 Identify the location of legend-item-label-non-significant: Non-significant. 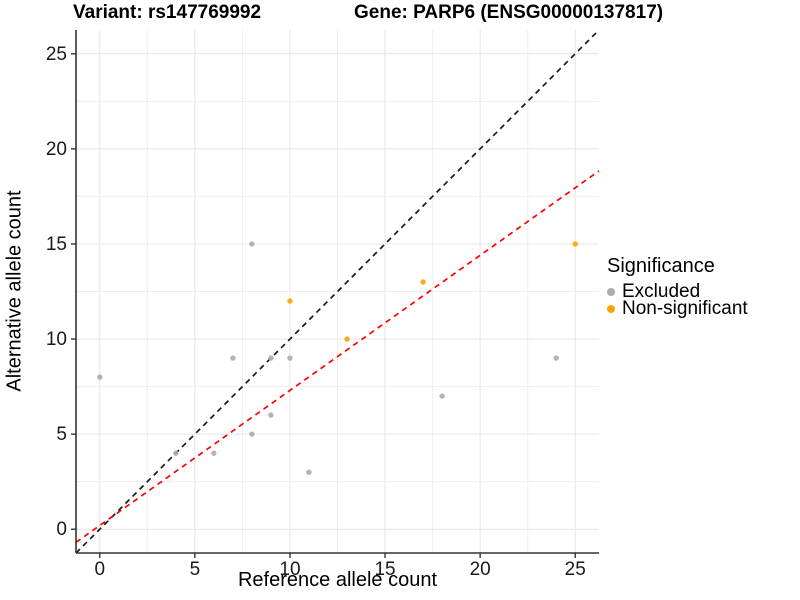
(685, 308).